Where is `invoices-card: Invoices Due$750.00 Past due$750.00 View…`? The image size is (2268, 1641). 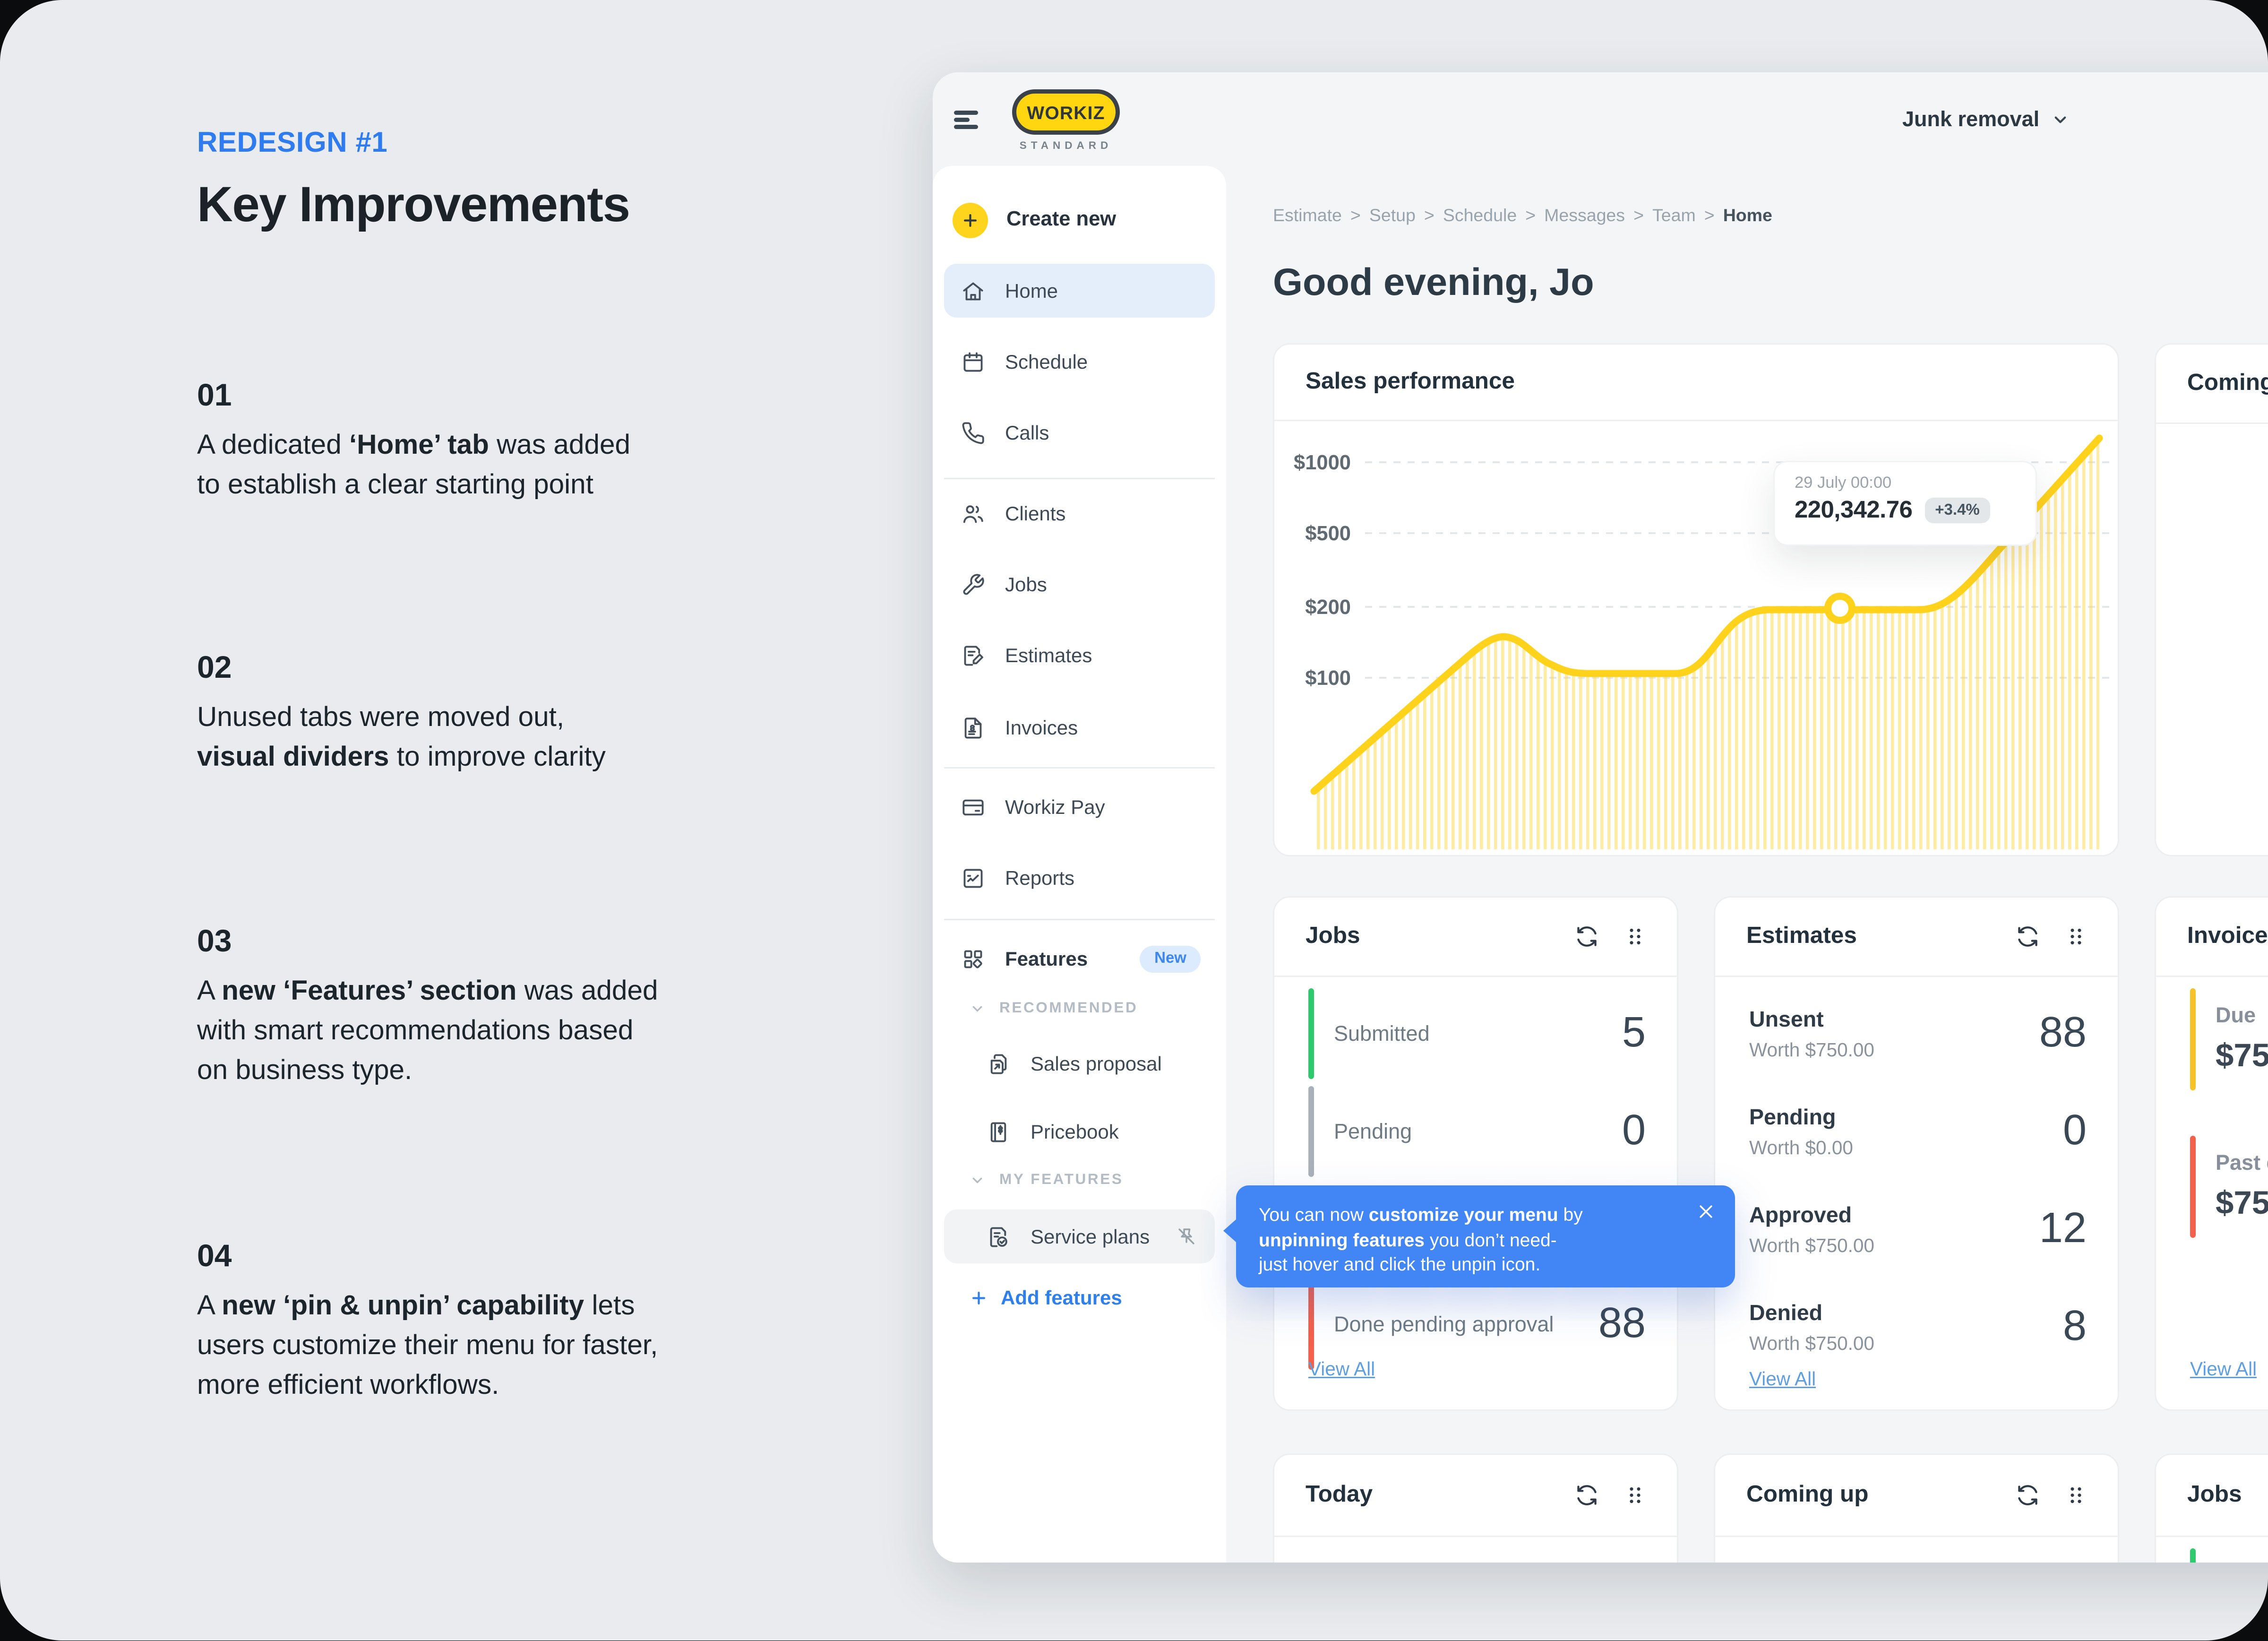 invoices-card: Invoices Due$750.00 Past due$750.00 View… is located at coordinates (2211, 1153).